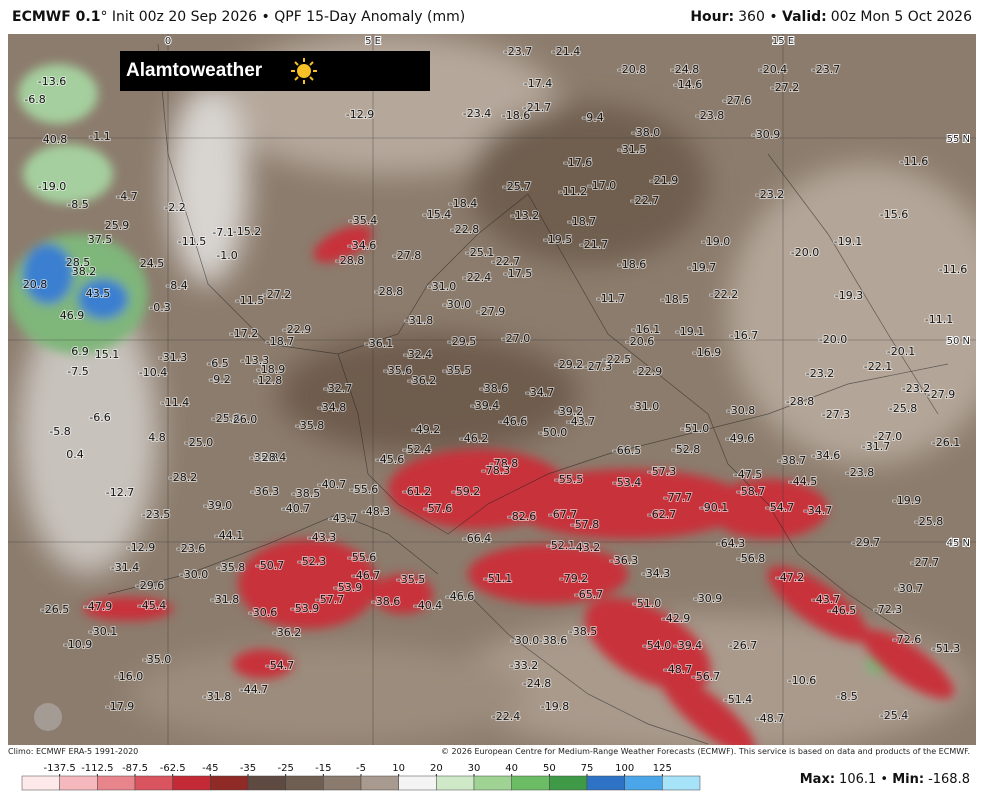  What do you see at coordinates (72, 315) in the screenshot?
I see `map-label: 46.9` at bounding box center [72, 315].